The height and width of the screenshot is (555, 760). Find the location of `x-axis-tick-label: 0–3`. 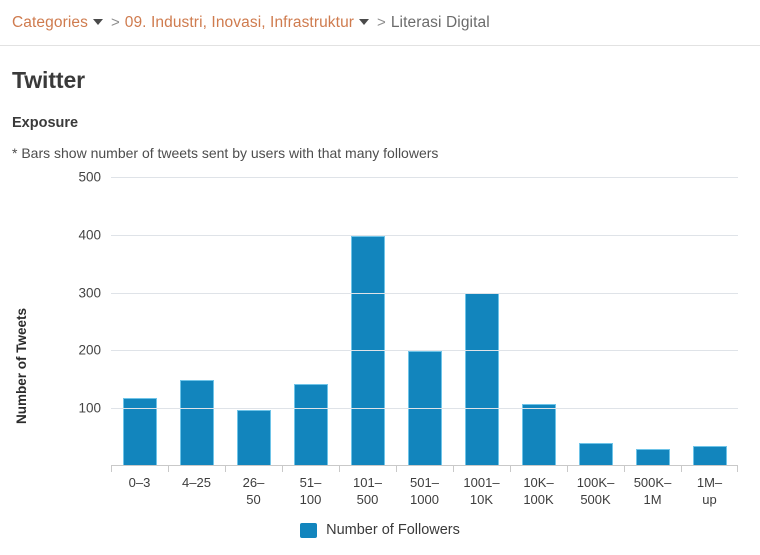

x-axis-tick-label: 0–3 is located at coordinates (139, 482).